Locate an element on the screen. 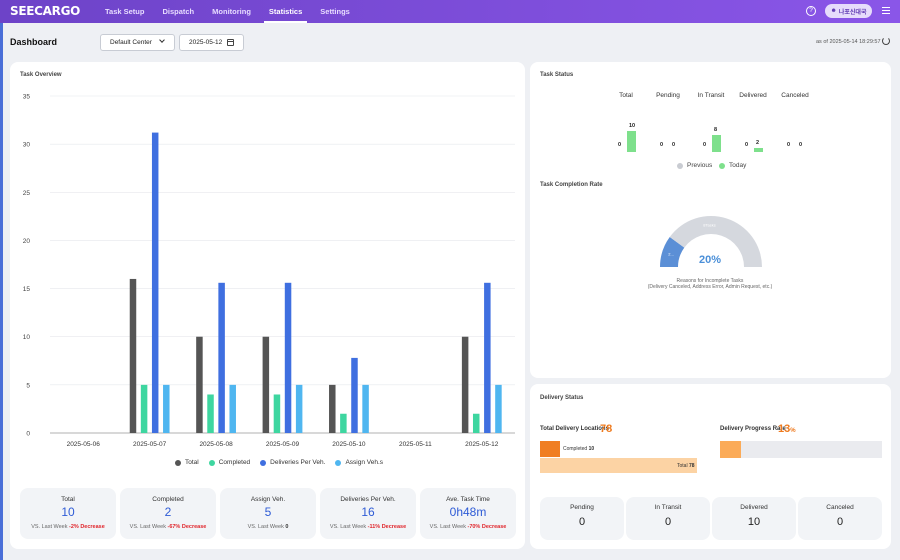 The image size is (900, 560). stat-label: Assign Veh. is located at coordinates (268, 499).